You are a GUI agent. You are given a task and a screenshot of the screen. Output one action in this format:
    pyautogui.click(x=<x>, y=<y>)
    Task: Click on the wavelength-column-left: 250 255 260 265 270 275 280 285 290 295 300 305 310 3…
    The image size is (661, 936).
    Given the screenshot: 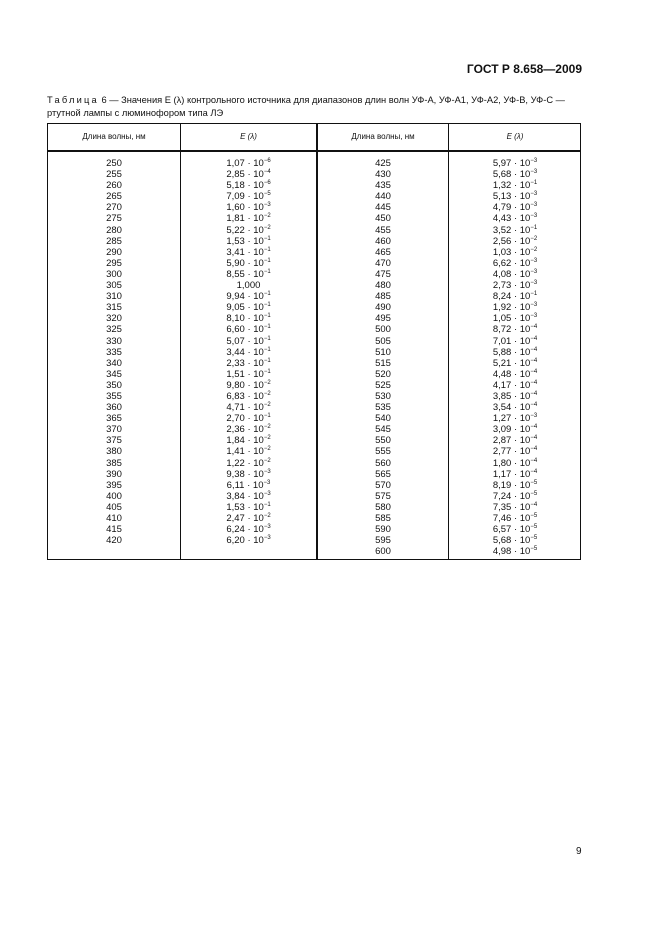 What is the action you would take?
    pyautogui.click(x=114, y=352)
    